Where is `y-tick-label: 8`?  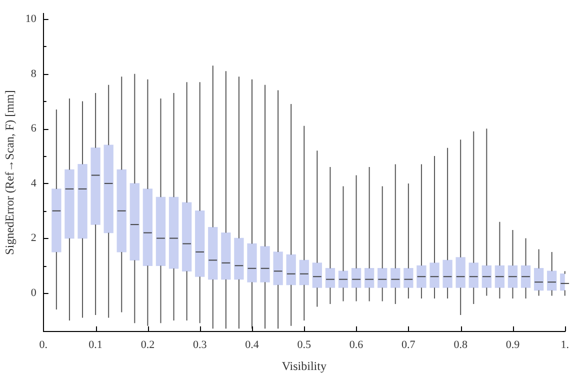
y-tick-label: 8 is located at coordinates (33, 74).